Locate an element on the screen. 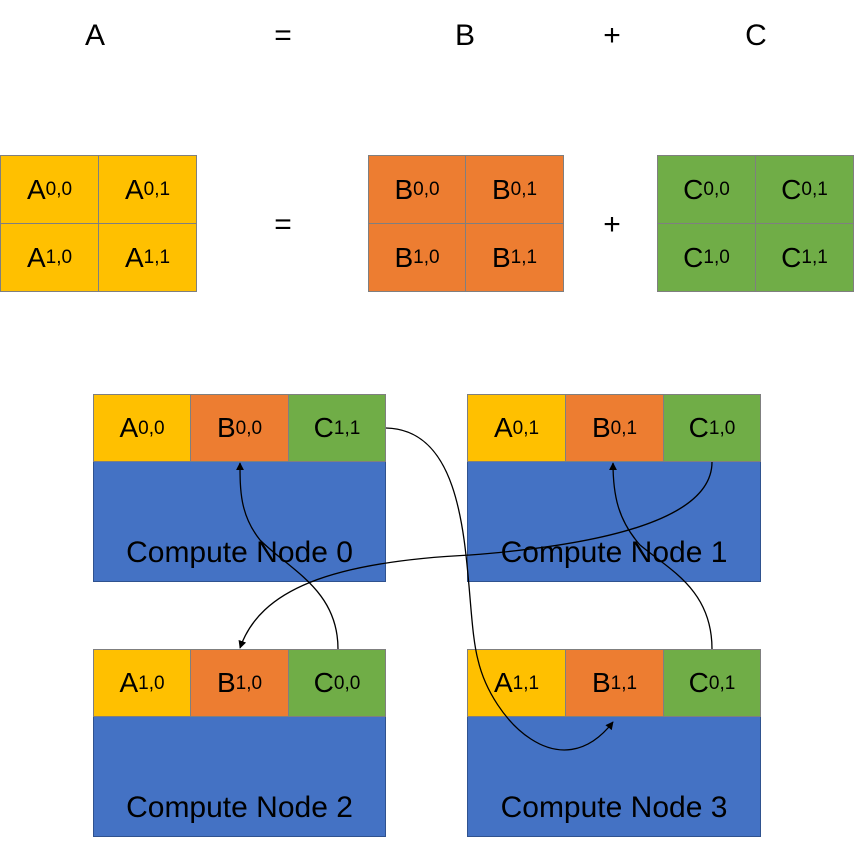 The height and width of the screenshot is (853, 854). node-block: B 1,0 is located at coordinates (239, 683).